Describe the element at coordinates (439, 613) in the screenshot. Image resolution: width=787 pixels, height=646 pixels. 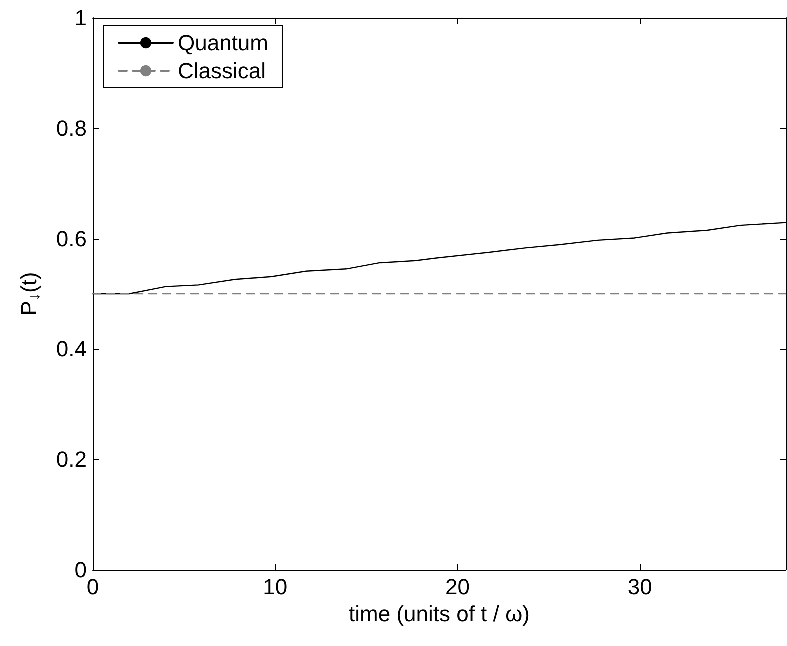
I see `x-axis-title: time (units of t / ω)` at that location.